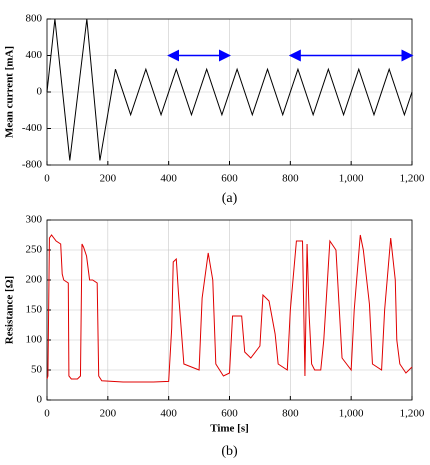  What do you see at coordinates (34, 220) in the screenshot?
I see `y-tick-label: 300` at bounding box center [34, 220].